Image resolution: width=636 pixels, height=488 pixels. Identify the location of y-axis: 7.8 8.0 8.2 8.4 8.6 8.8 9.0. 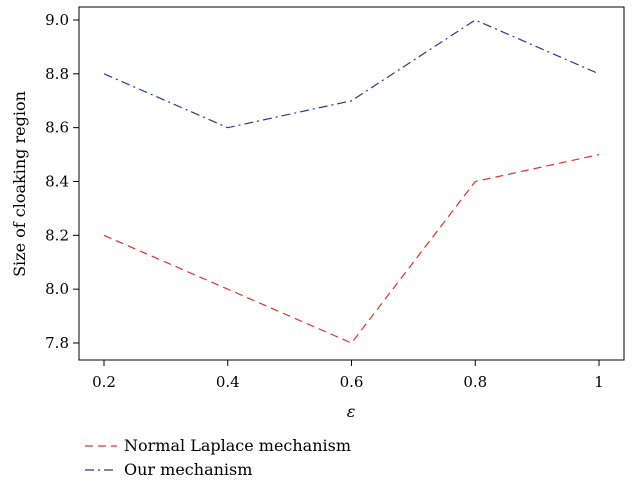
(62, 181).